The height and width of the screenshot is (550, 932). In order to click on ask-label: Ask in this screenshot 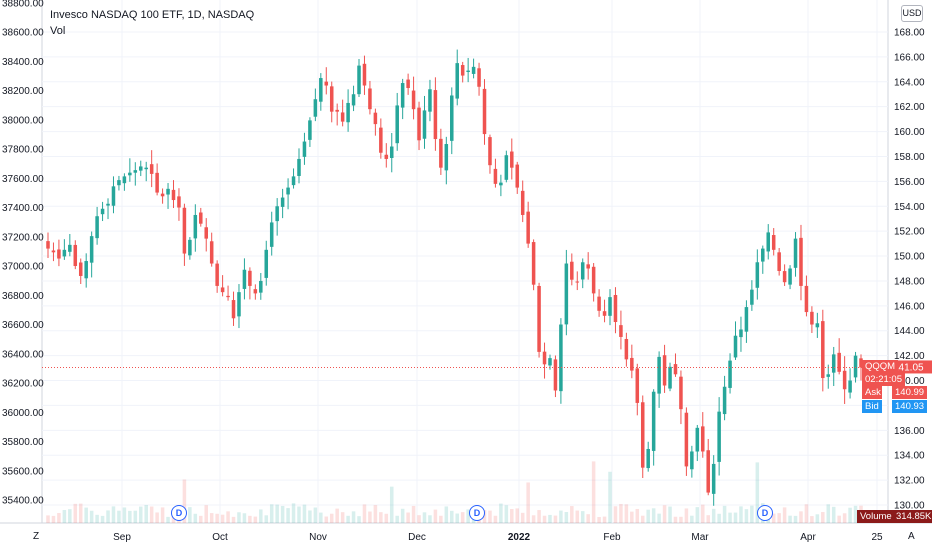, I will do `click(872, 392)`.